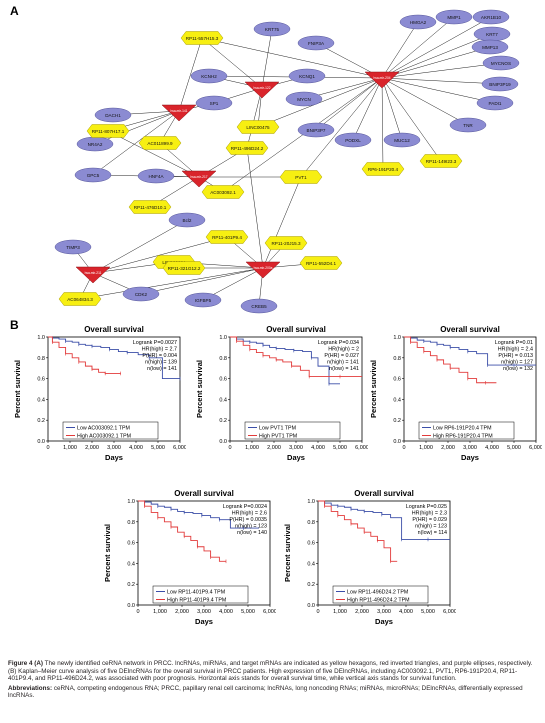 This screenshot has width=545, height=723. Describe the element at coordinates (251, 527) in the screenshot. I see `km-stat-text: n(high) = 123` at that location.